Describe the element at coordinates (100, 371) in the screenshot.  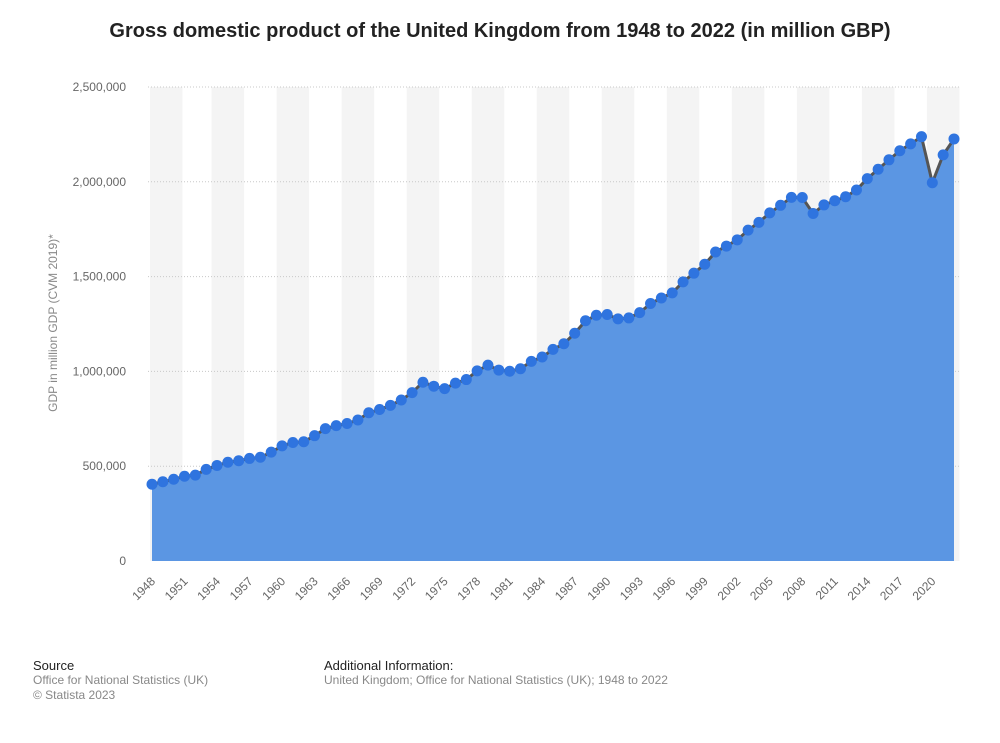
I see `y-tick-label: 1,000,000` at that location.